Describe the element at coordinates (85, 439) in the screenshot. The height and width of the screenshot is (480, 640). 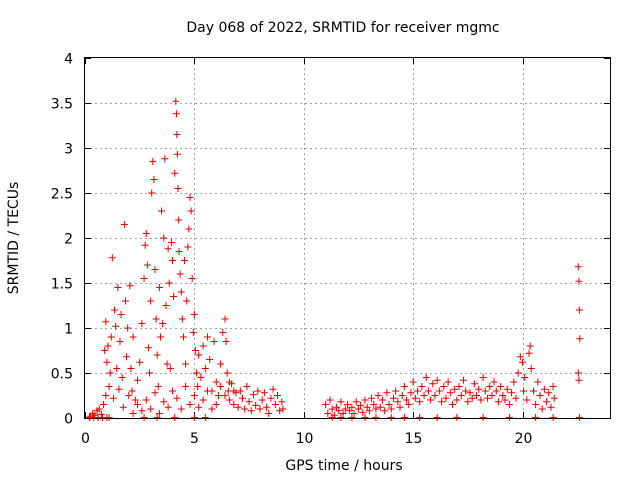
I see `x-tick-label-0: 0` at that location.